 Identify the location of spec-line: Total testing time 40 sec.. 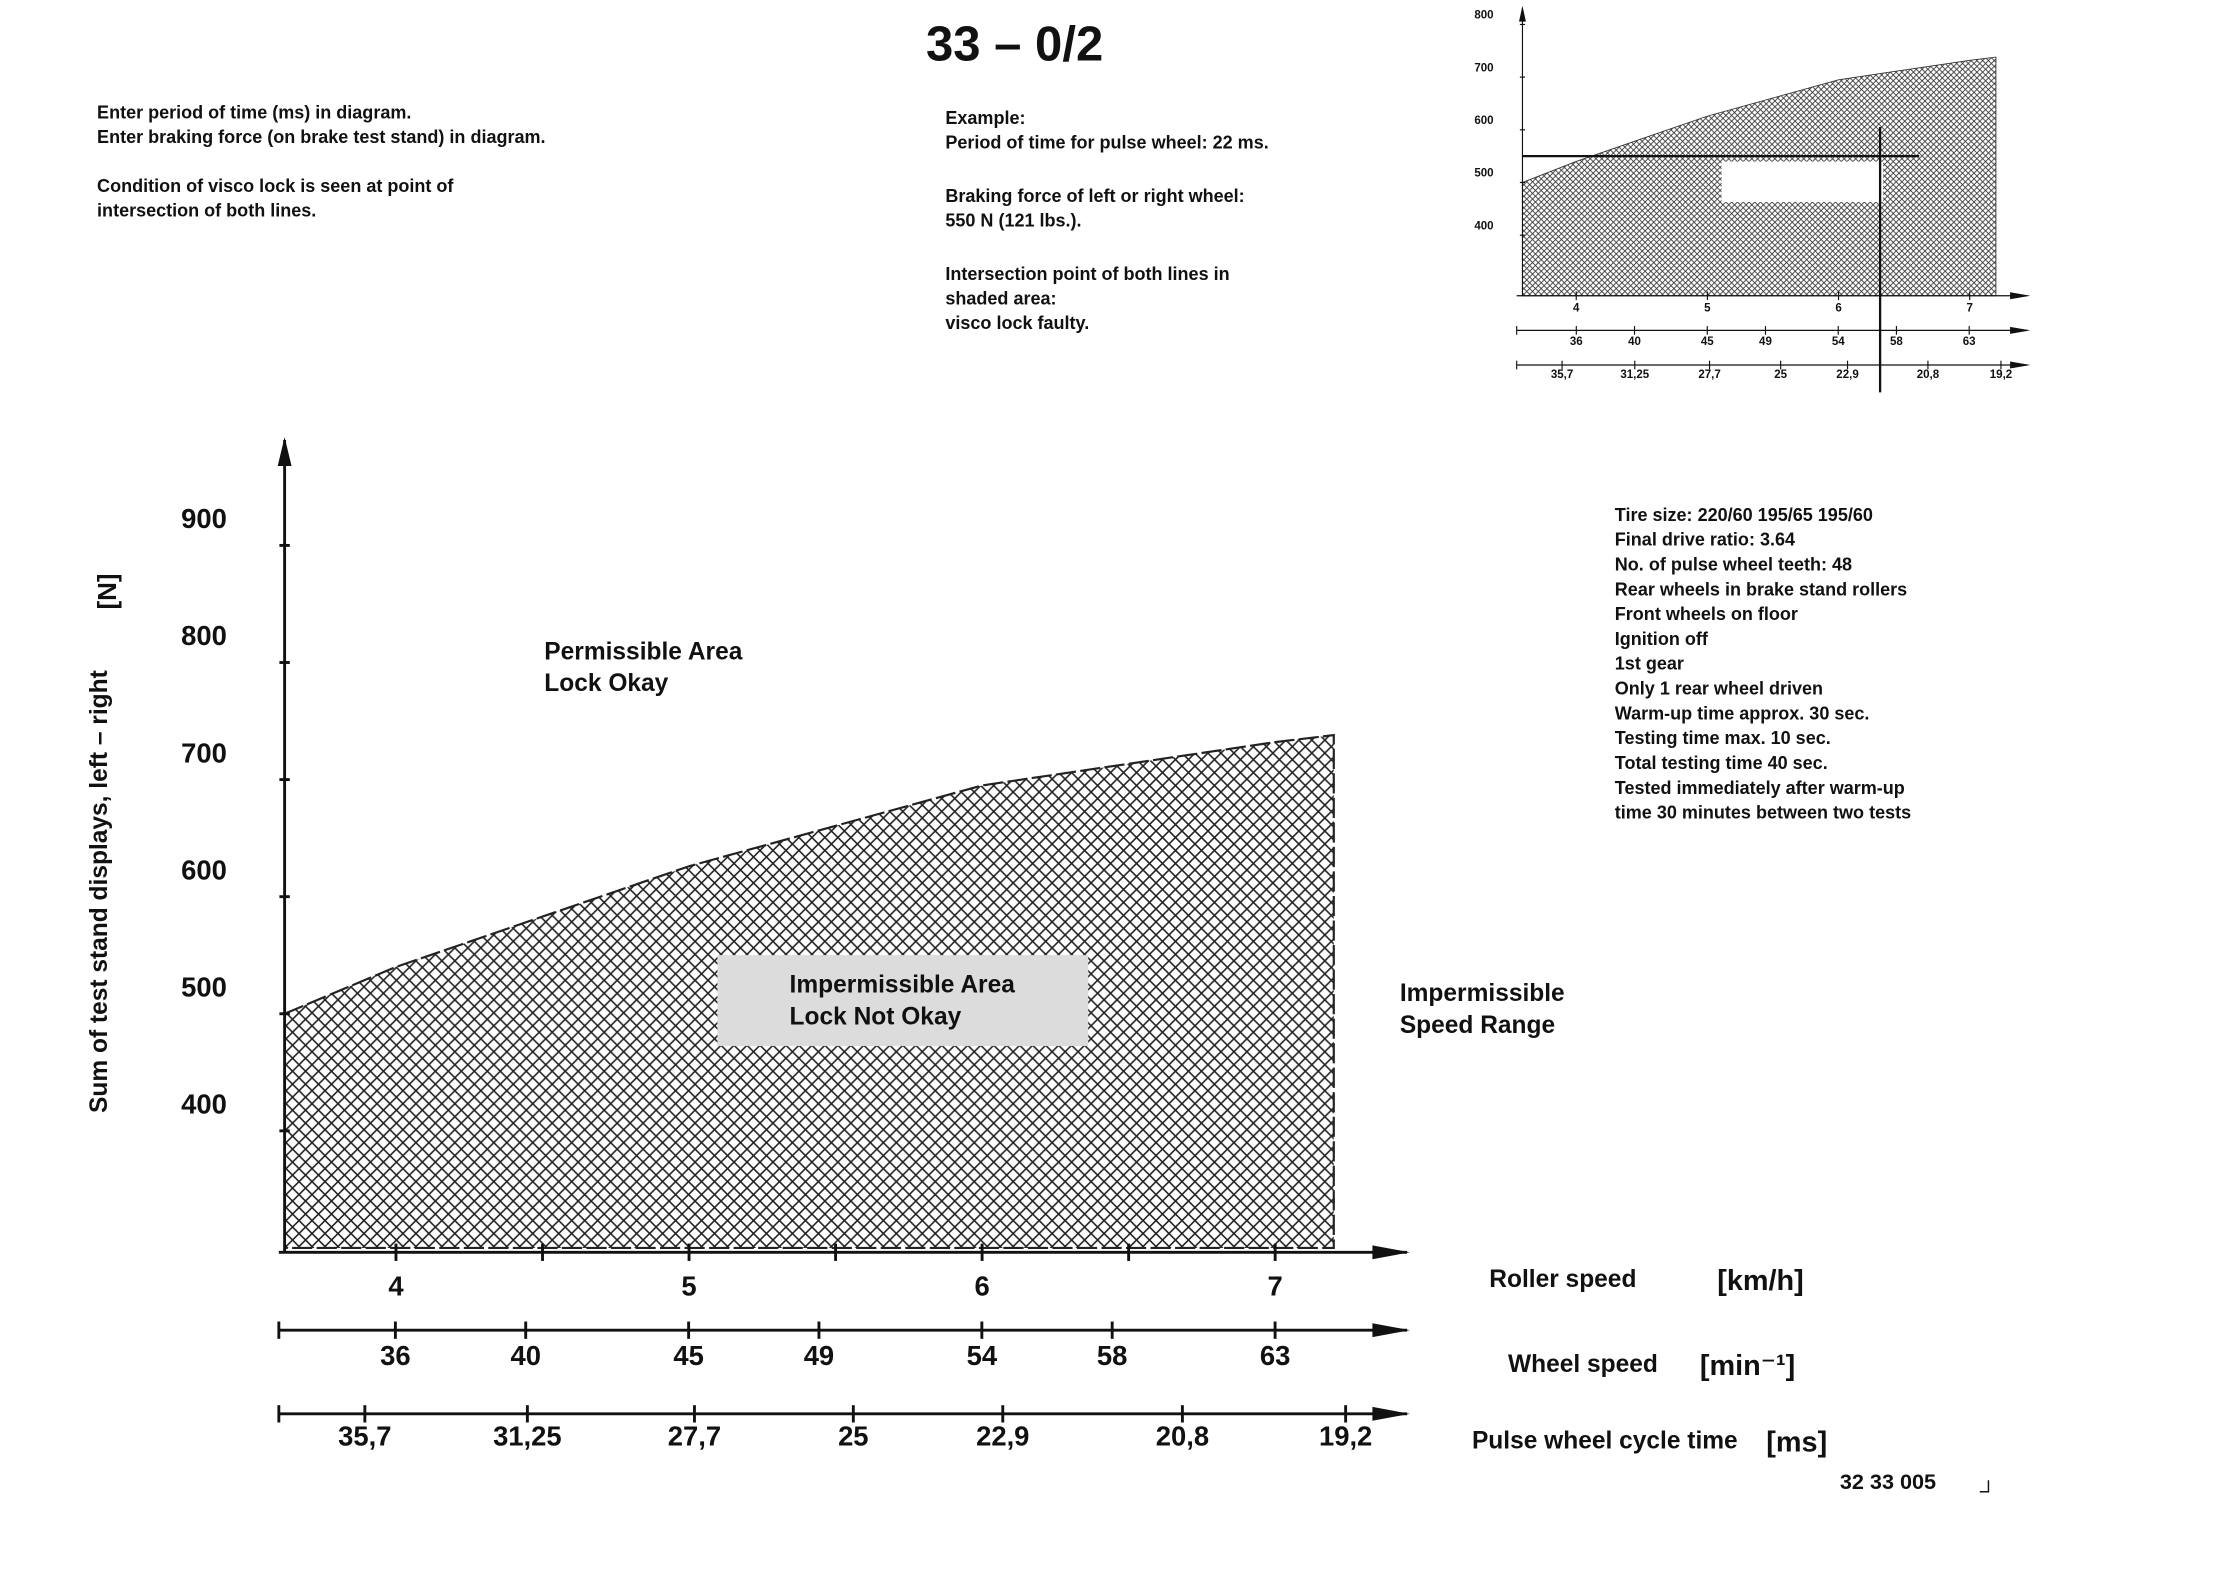
(1721, 763).